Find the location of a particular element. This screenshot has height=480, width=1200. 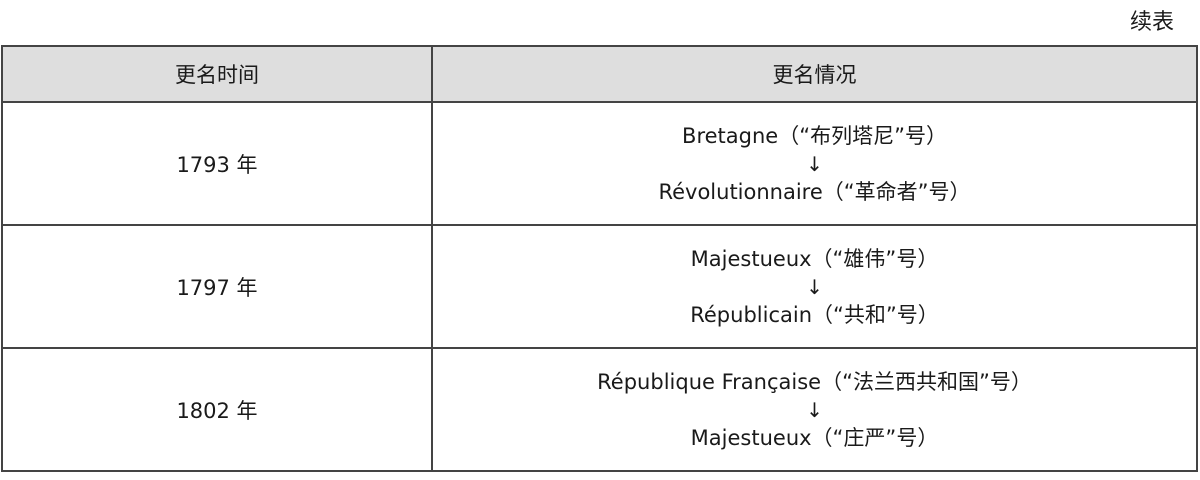

year-cell: 1793 年 is located at coordinates (217, 163).